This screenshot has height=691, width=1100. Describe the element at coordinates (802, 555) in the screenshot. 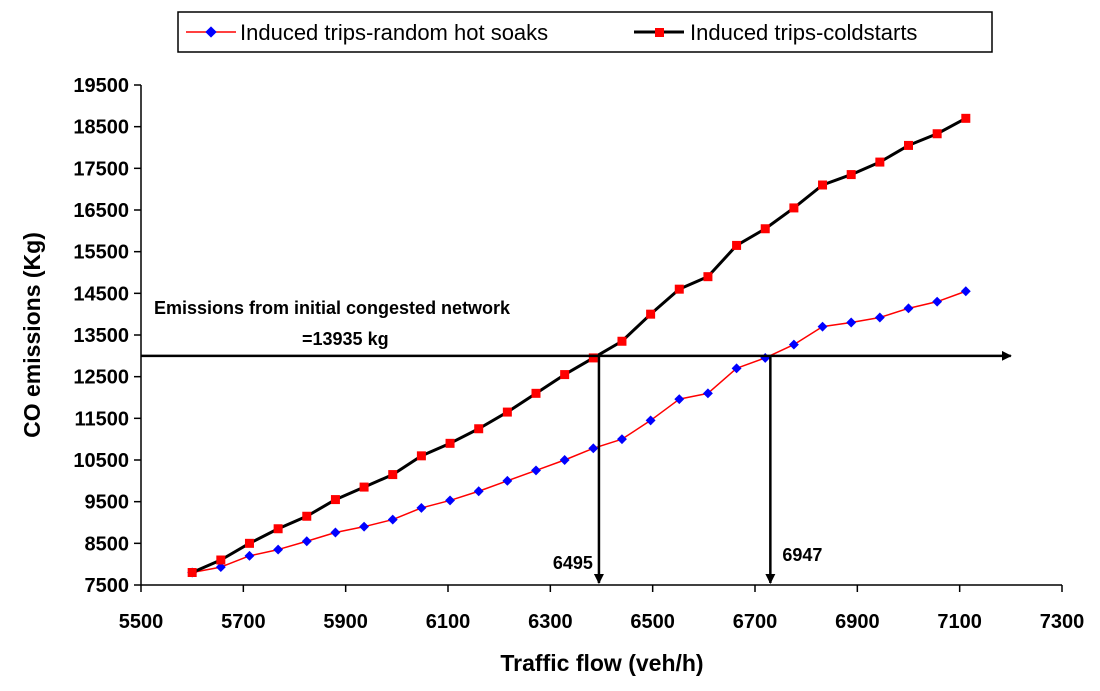

I see `drop-label-2: 6947` at that location.